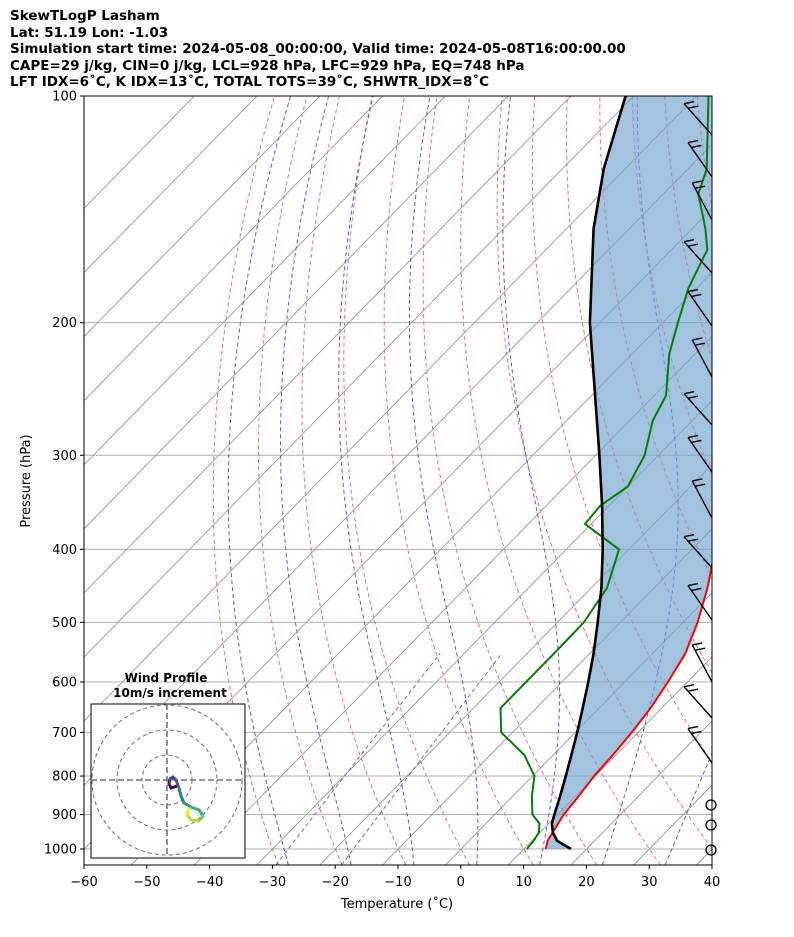  What do you see at coordinates (64, 97) in the screenshot?
I see `y-tick-label: 100` at bounding box center [64, 97].